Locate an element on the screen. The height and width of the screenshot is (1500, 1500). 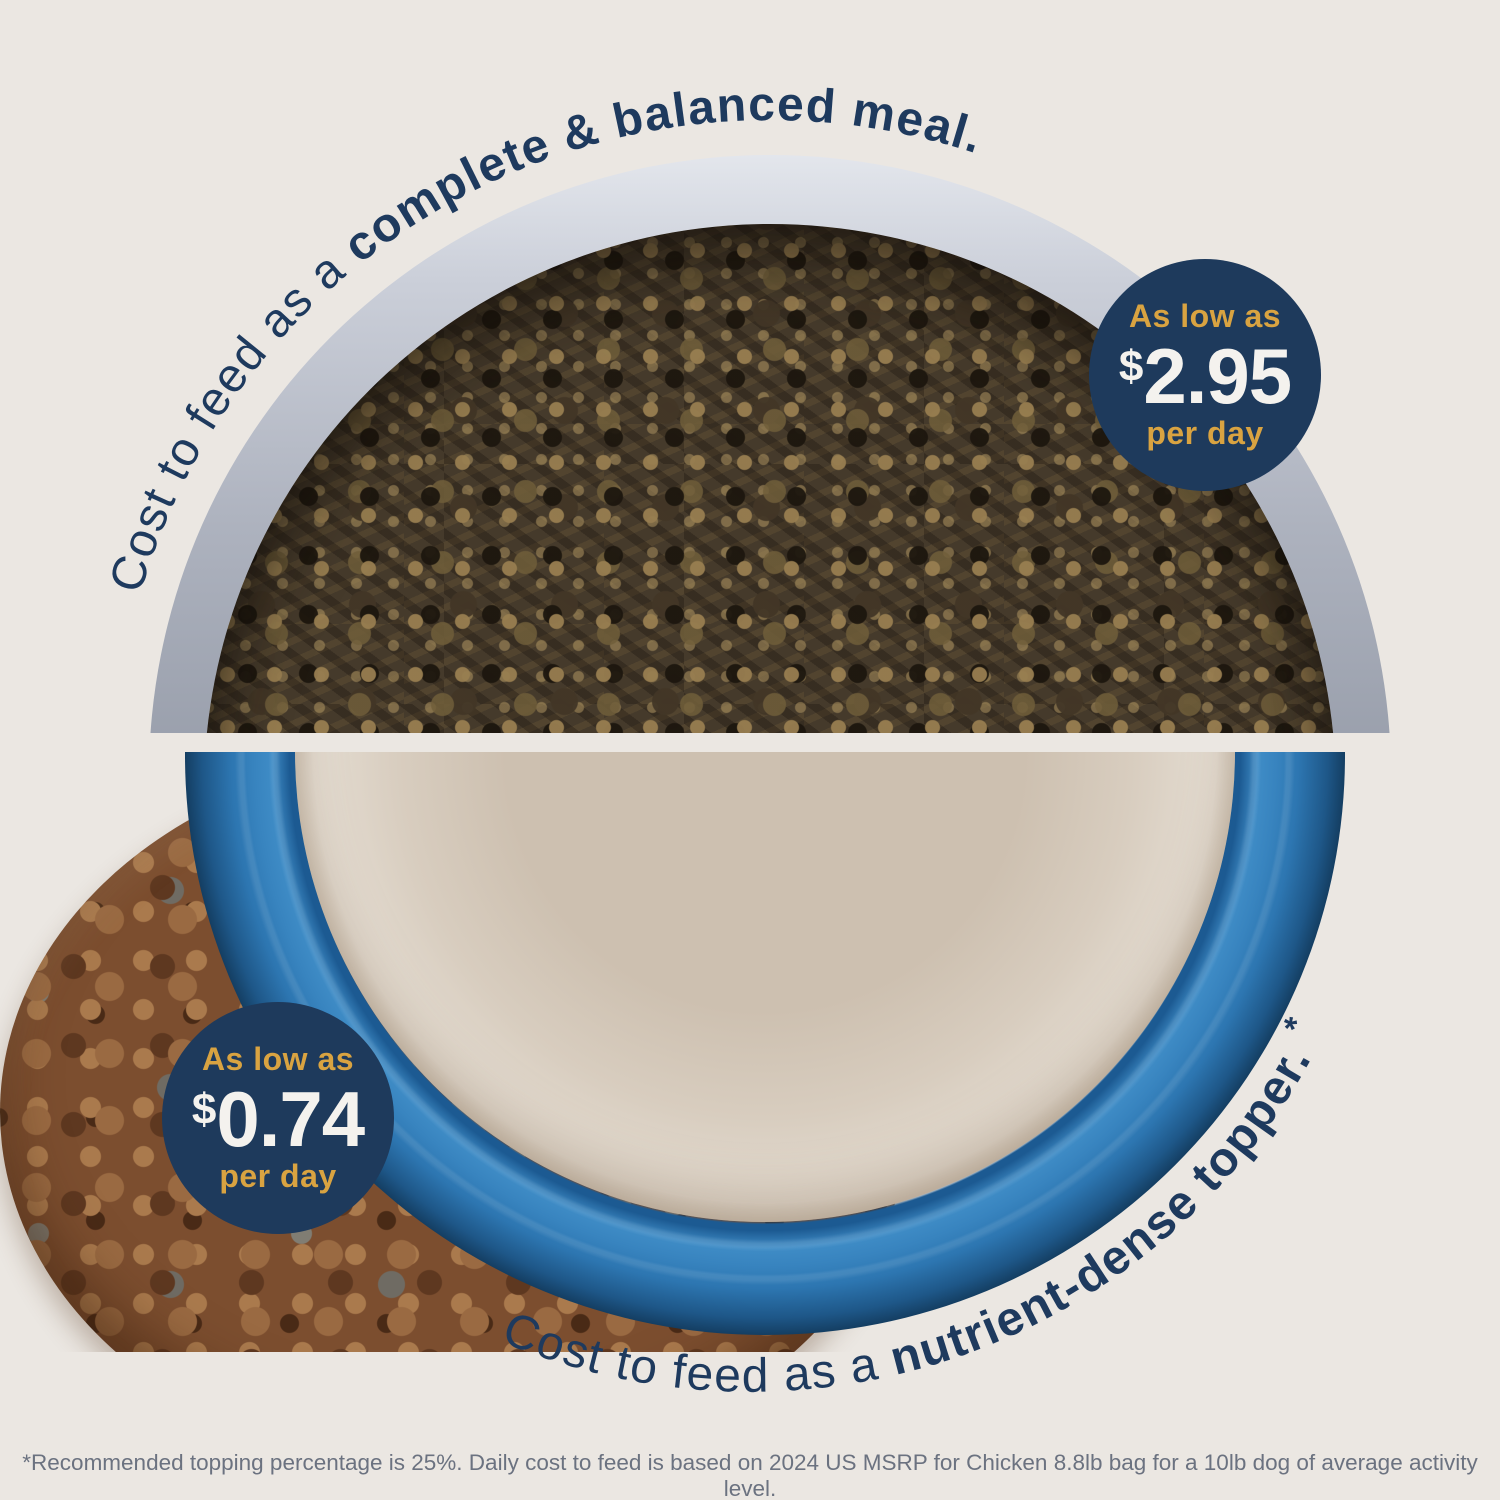
topper-headline-regular: Cost to feed as a is located at coordinates (697, 1352).